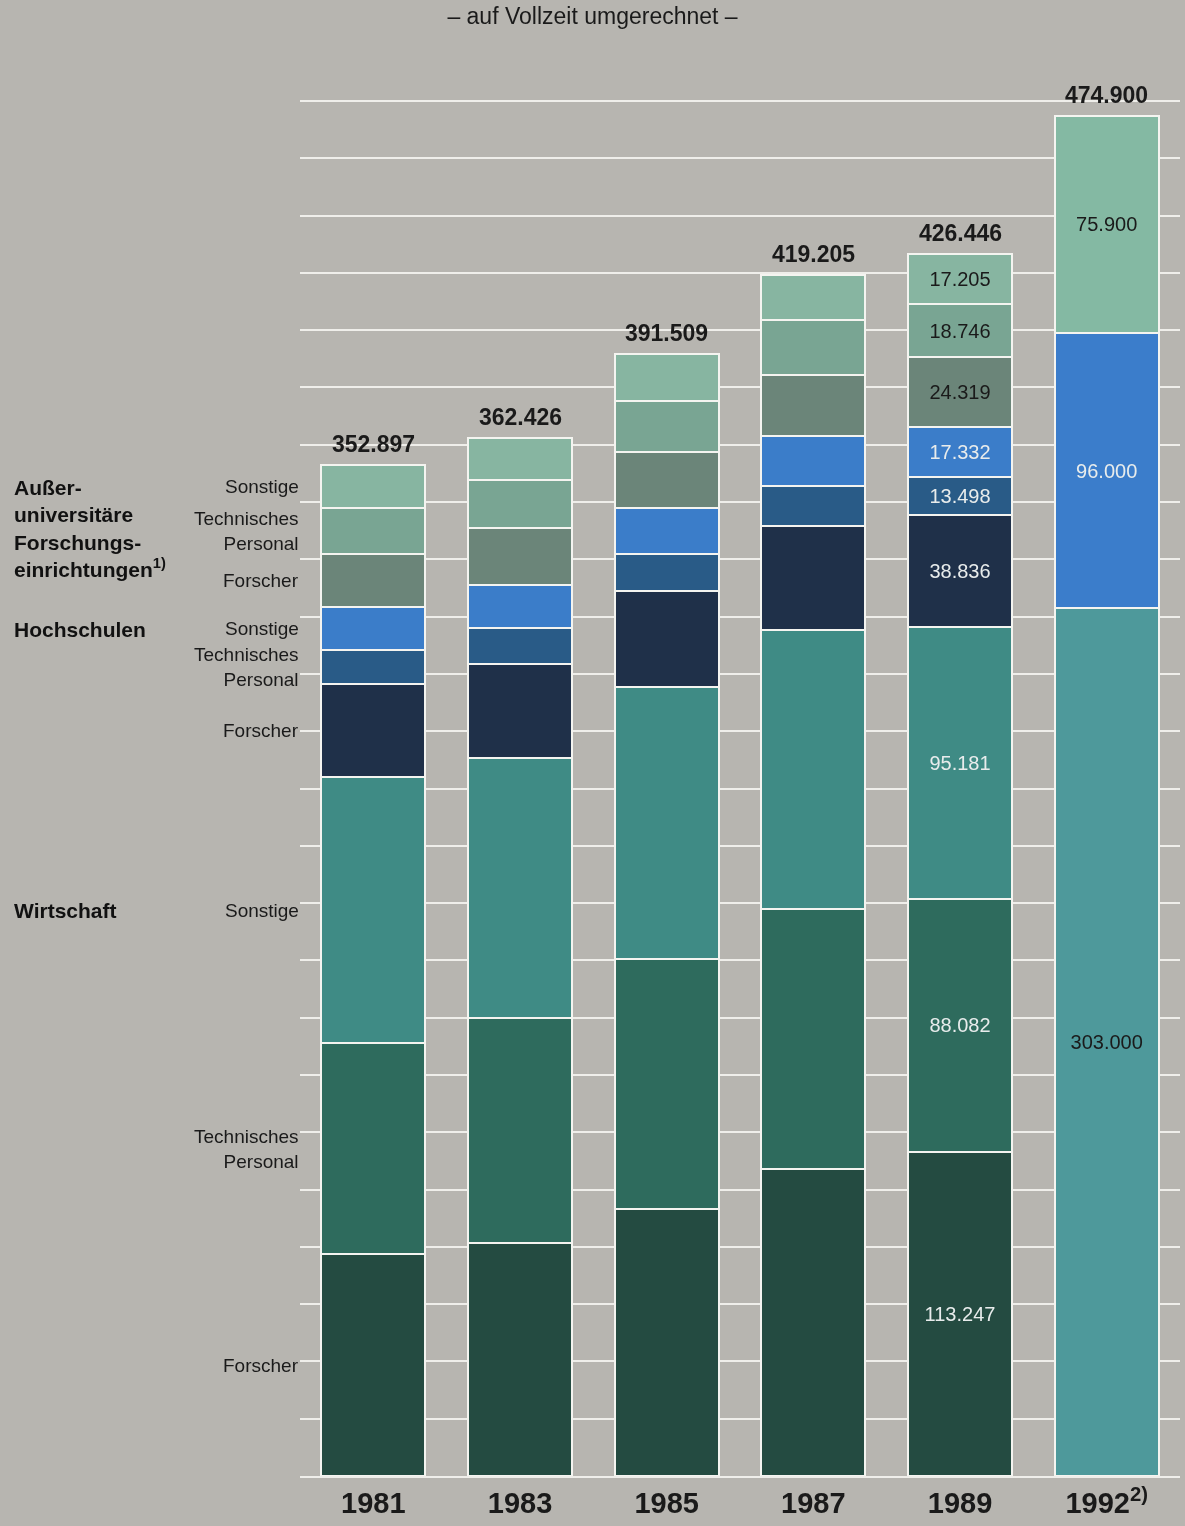  I want to click on data-label: 13.498, so click(960, 496).